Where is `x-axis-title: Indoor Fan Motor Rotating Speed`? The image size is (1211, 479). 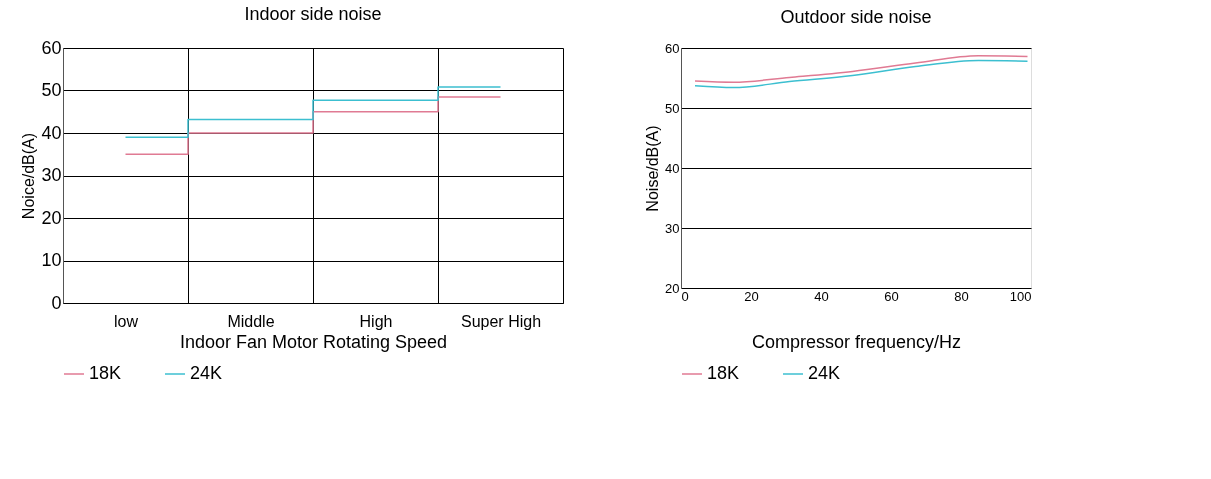
x-axis-title: Indoor Fan Motor Rotating Speed is located at coordinates (313, 341).